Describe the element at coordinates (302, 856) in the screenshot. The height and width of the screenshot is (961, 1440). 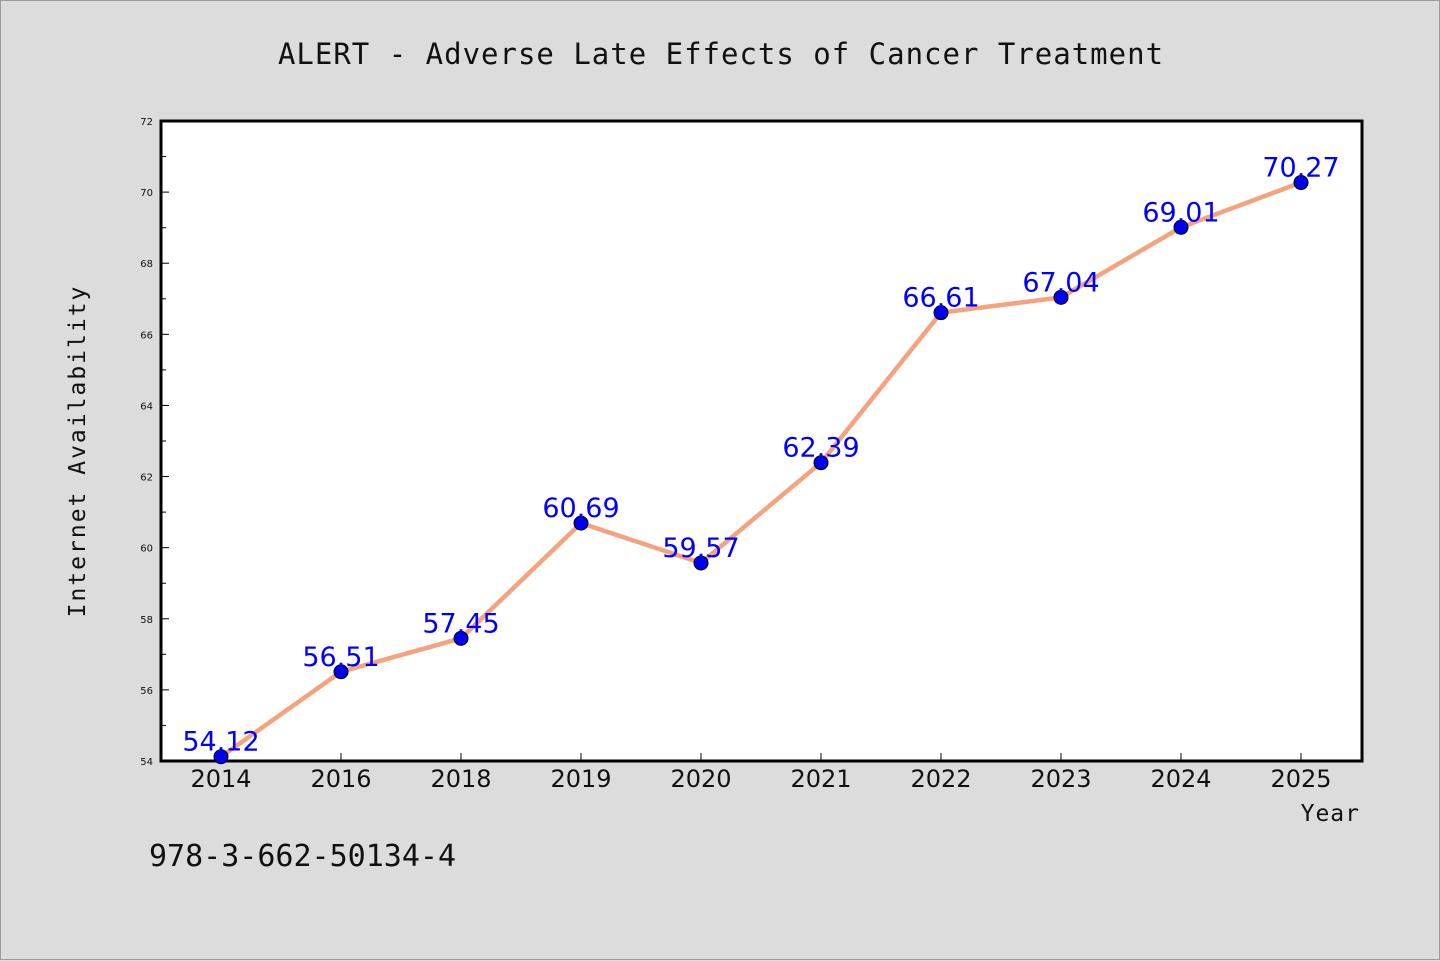
I see `isbn-text: 978-3-662-50134-4` at that location.